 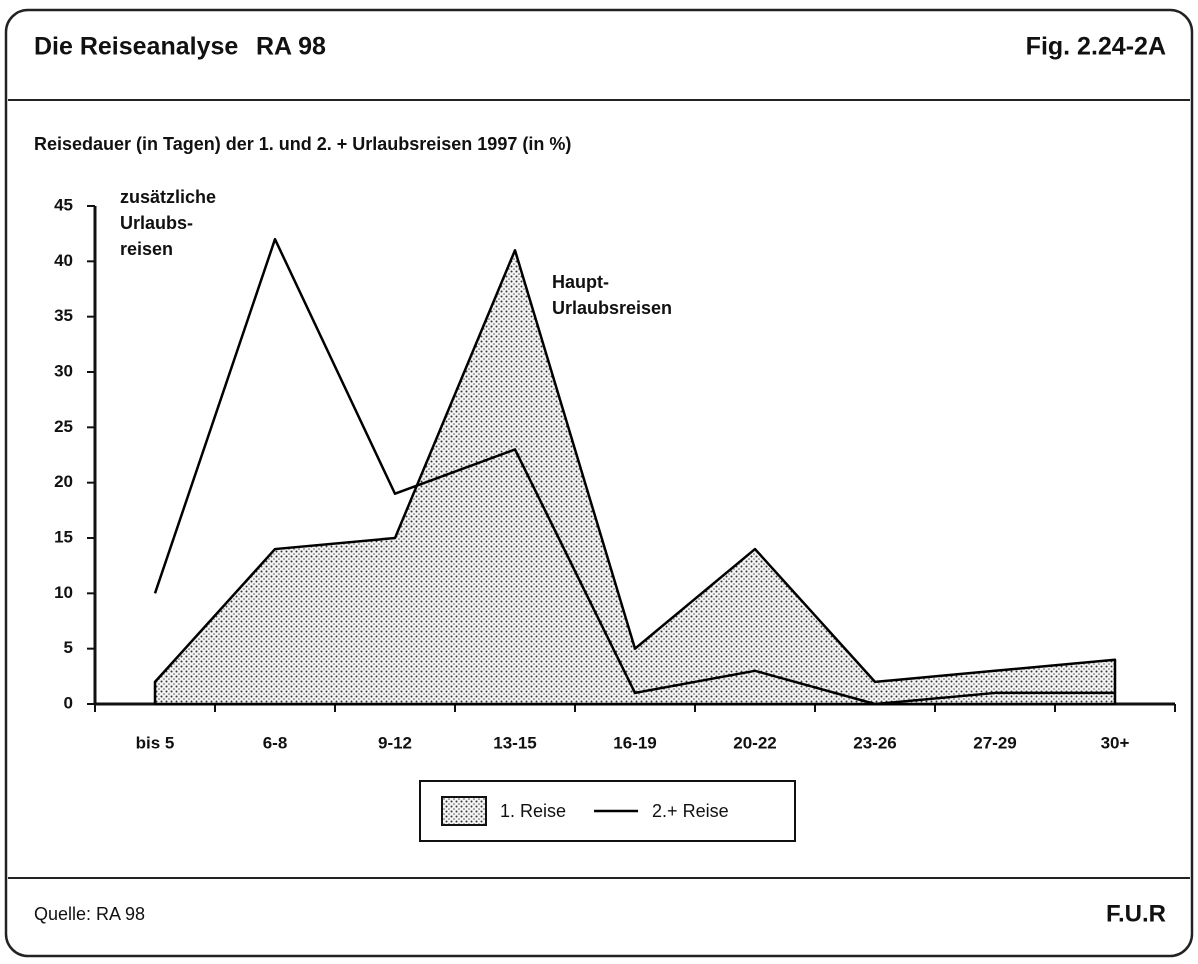 I want to click on y-tick-label: 10, so click(x=63, y=592).